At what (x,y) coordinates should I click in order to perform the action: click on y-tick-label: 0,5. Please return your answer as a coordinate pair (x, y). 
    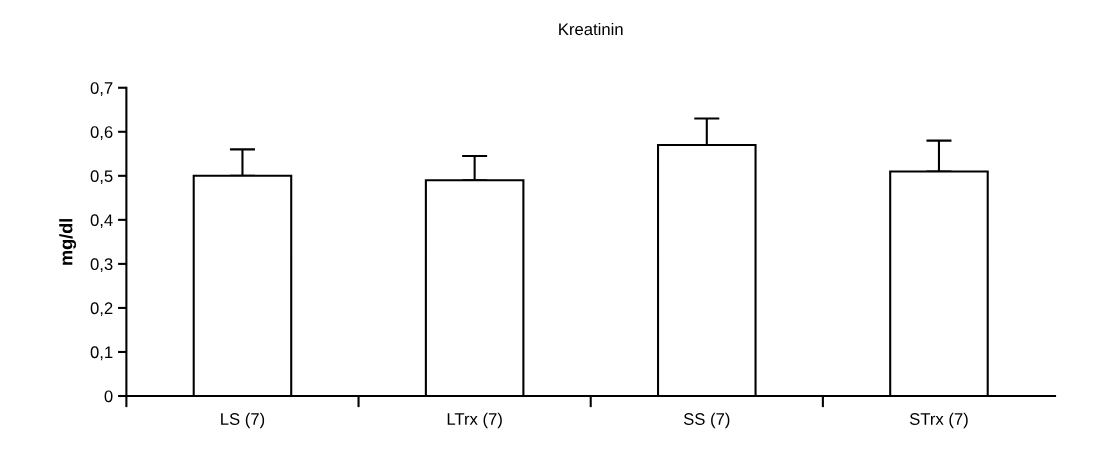
    Looking at the image, I should click on (101, 177).